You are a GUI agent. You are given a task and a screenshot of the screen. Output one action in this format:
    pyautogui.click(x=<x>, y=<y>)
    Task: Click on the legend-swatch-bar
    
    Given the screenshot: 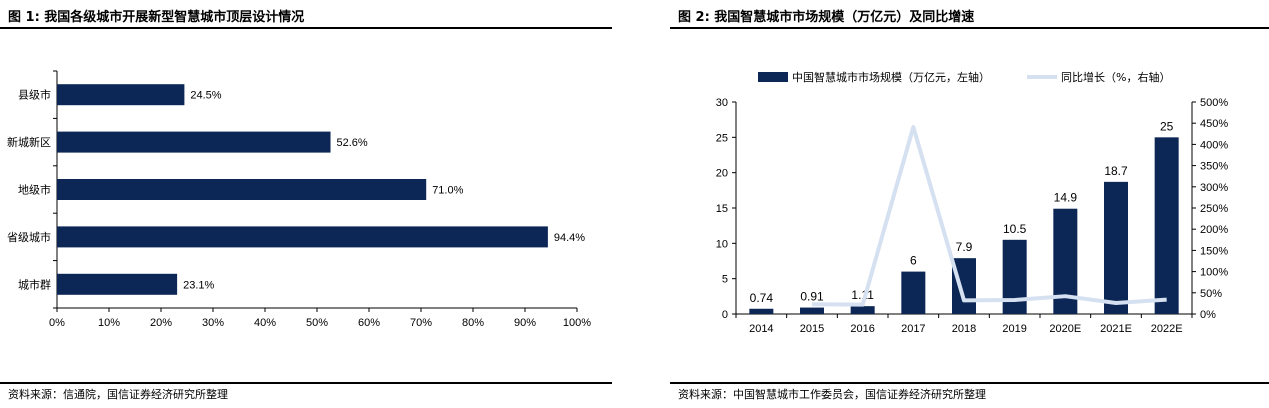 What is the action you would take?
    pyautogui.click(x=773, y=77)
    